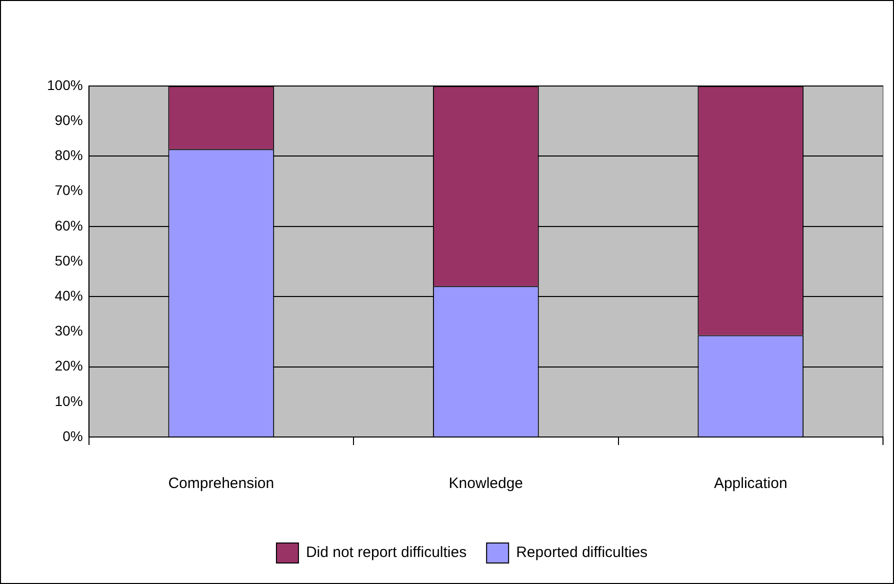 The image size is (894, 584). What do you see at coordinates (68, 225) in the screenshot?
I see `y-tick-label: 60%` at bounding box center [68, 225].